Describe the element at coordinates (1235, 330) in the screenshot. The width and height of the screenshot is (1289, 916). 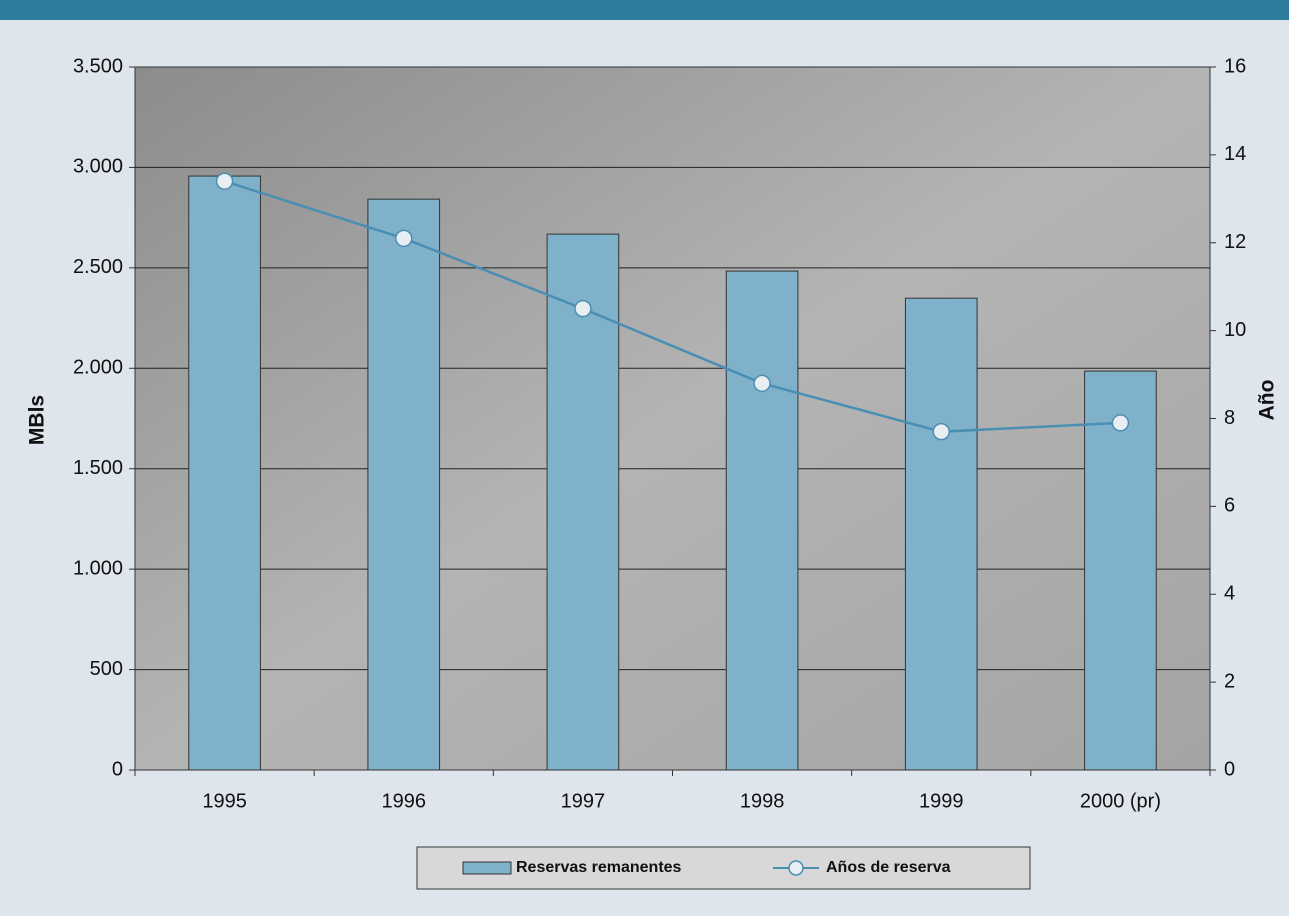
I see `y2-tick-label: 10` at that location.